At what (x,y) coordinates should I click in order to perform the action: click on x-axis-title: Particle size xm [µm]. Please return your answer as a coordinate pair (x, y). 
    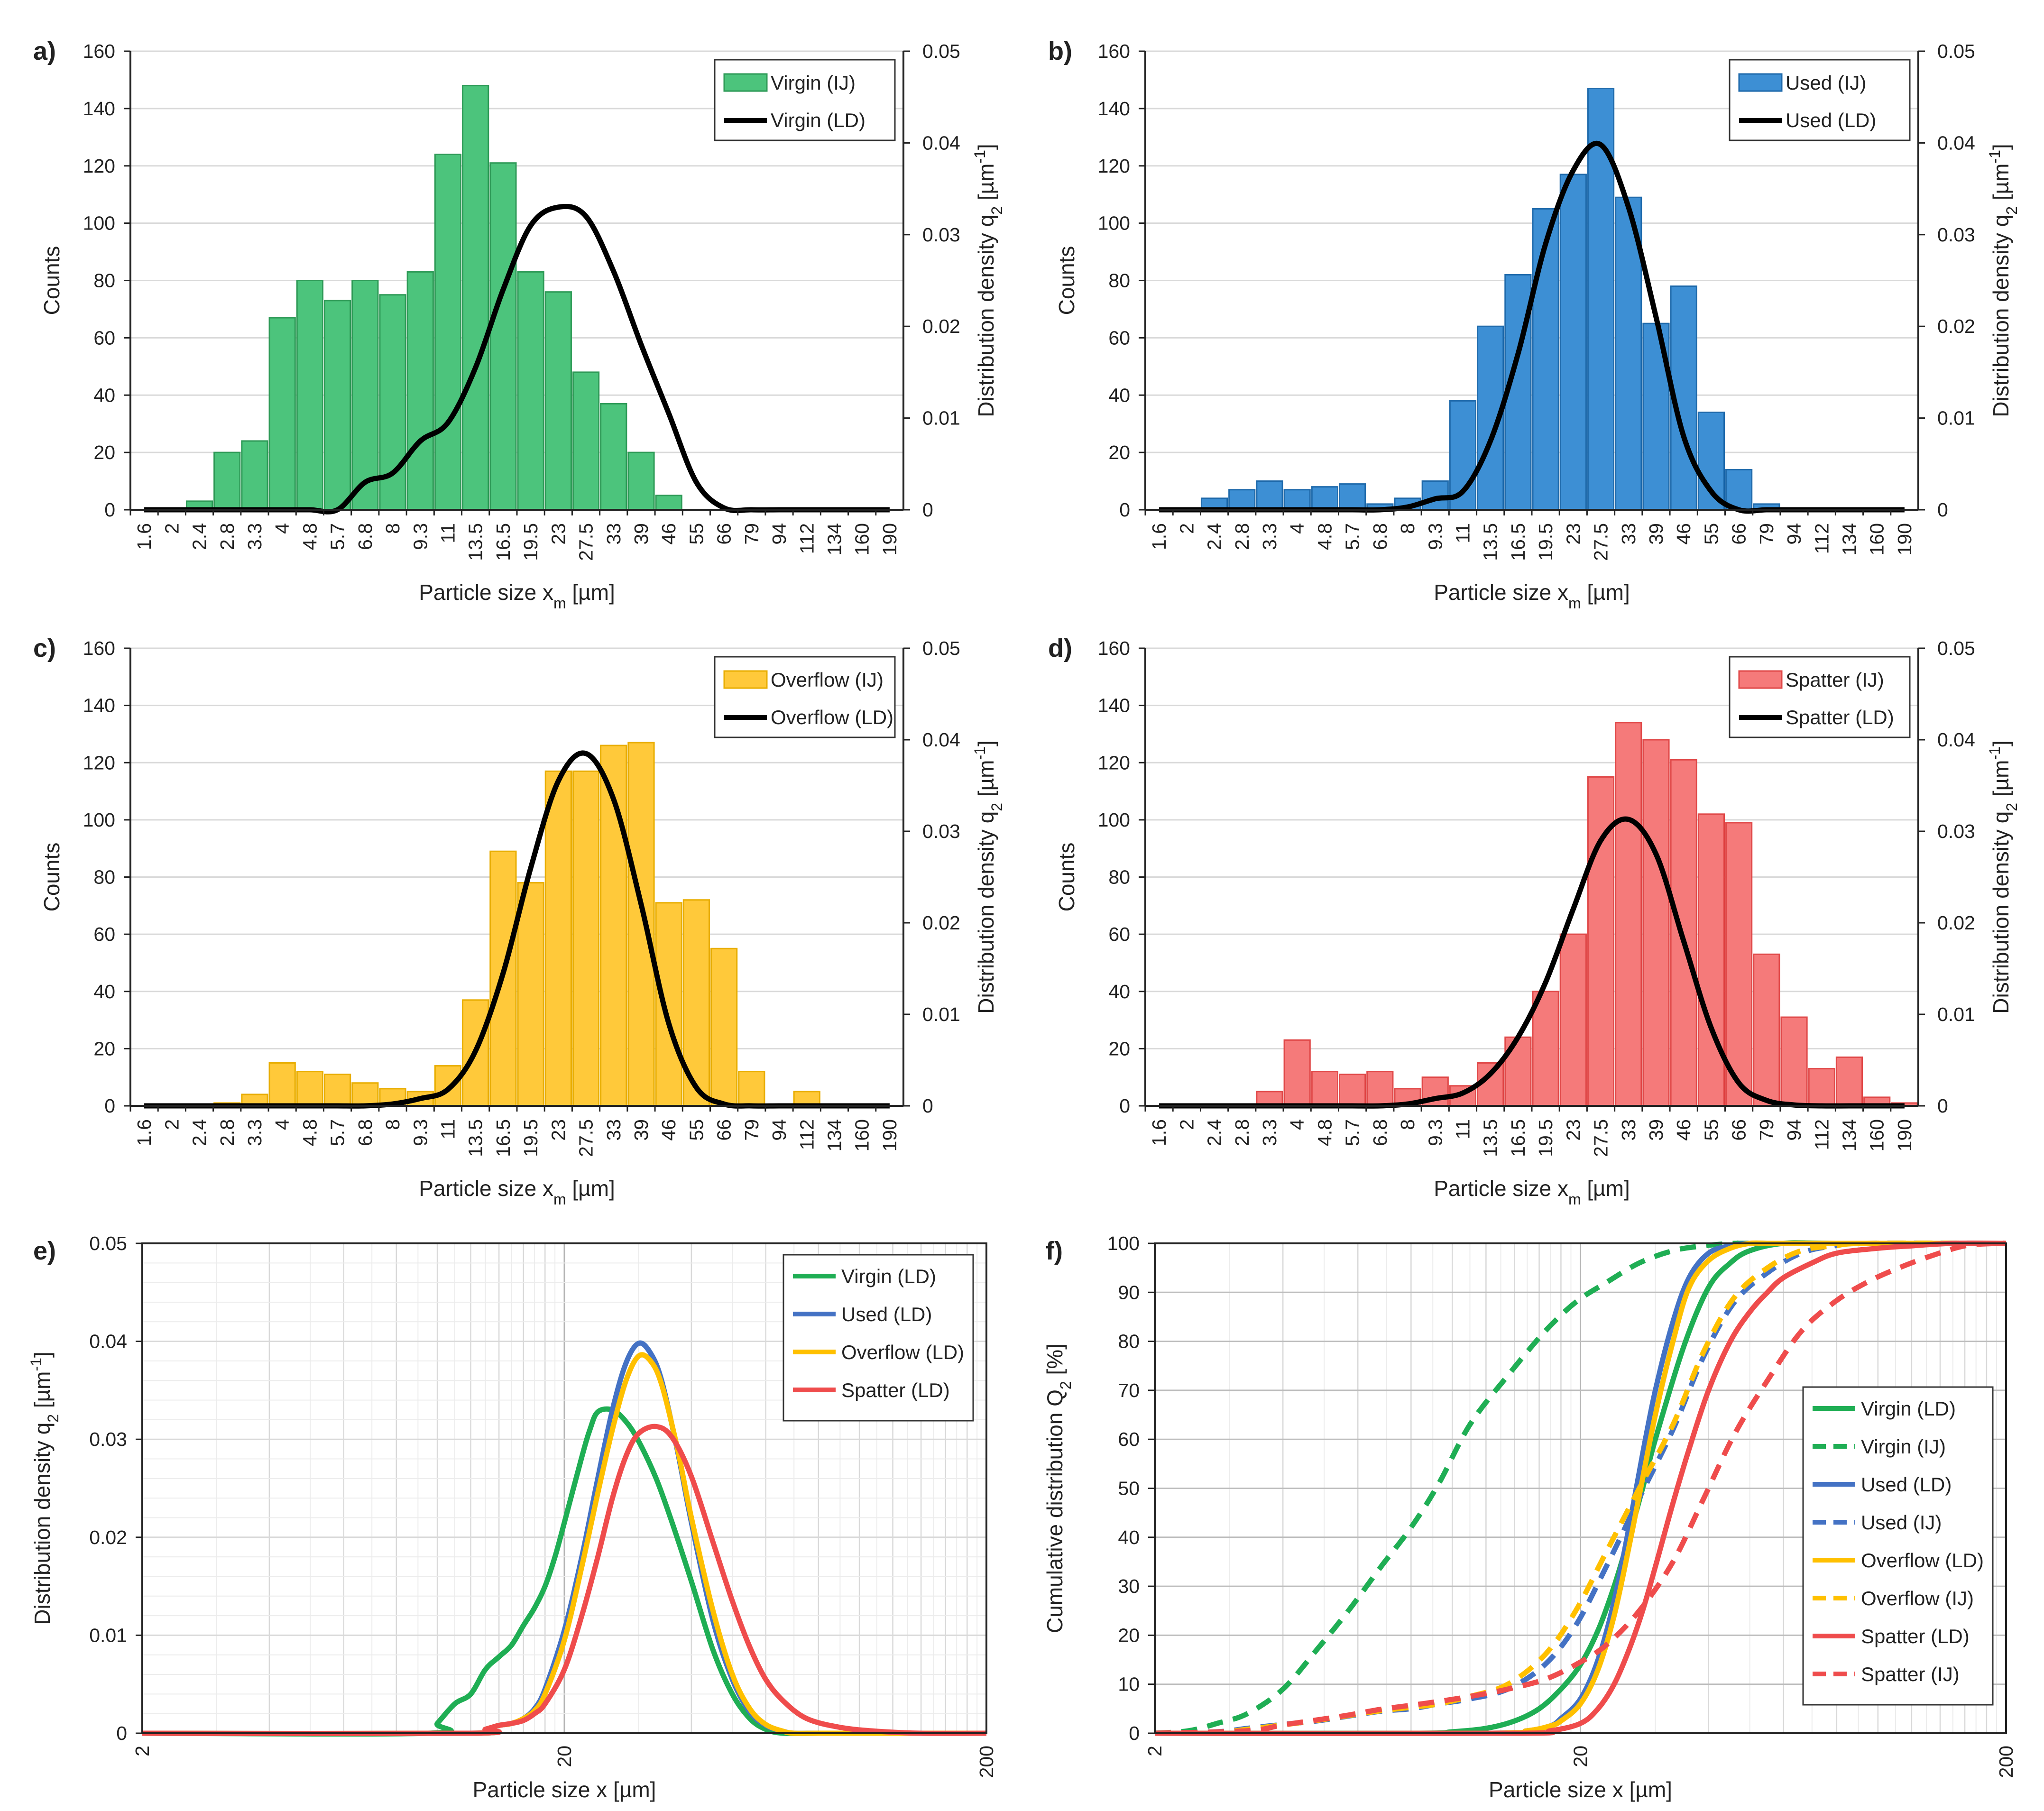
    Looking at the image, I should click on (517, 596).